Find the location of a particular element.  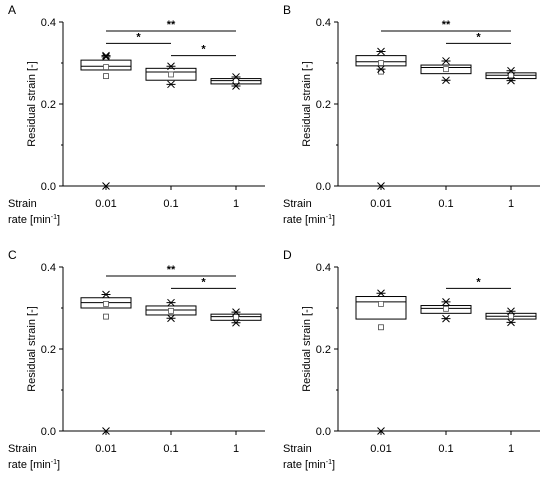

panel-label: D is located at coordinates (287, 255).